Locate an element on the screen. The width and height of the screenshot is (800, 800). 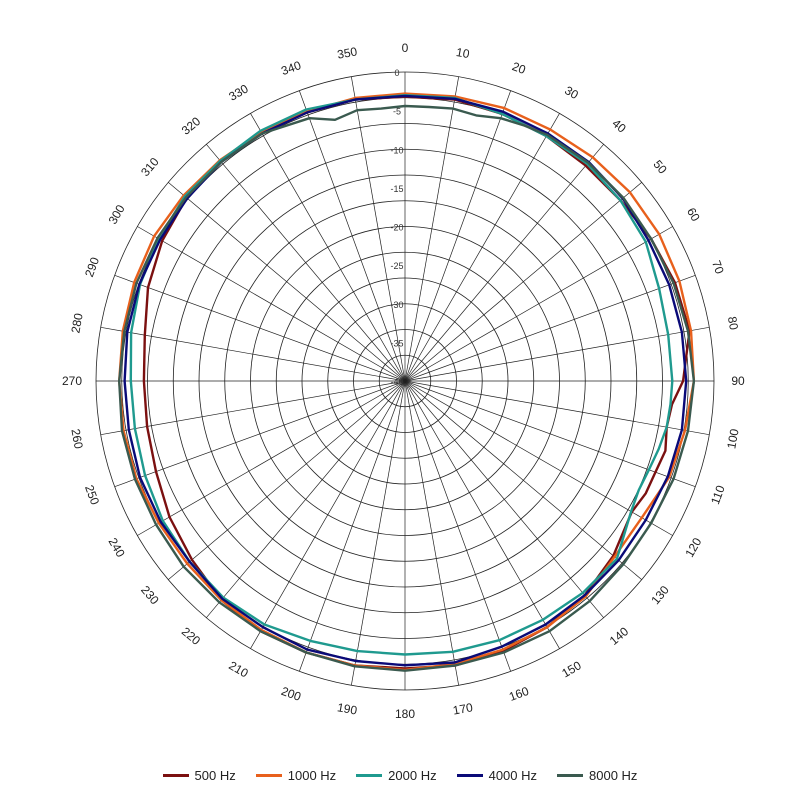
angle-label-210: 210 is located at coordinates (238, 669).